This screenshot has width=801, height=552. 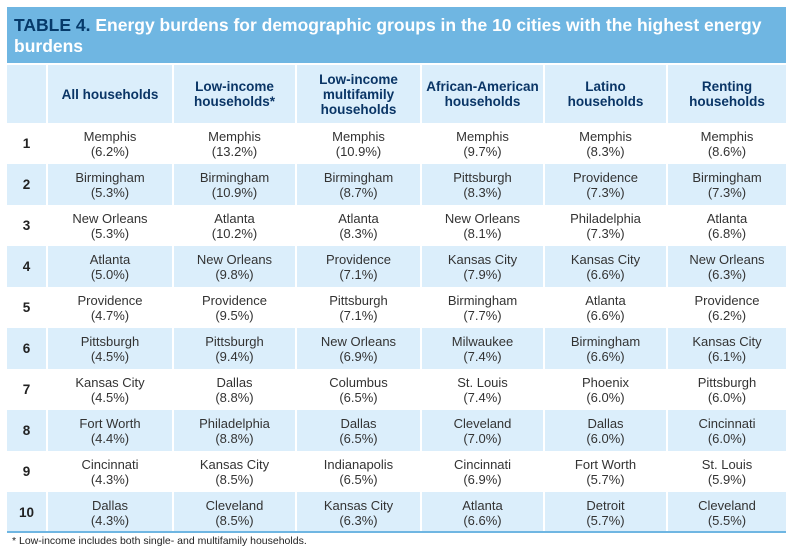 I want to click on table-cell: Milwaukee (7.4%), so click(x=483, y=348).